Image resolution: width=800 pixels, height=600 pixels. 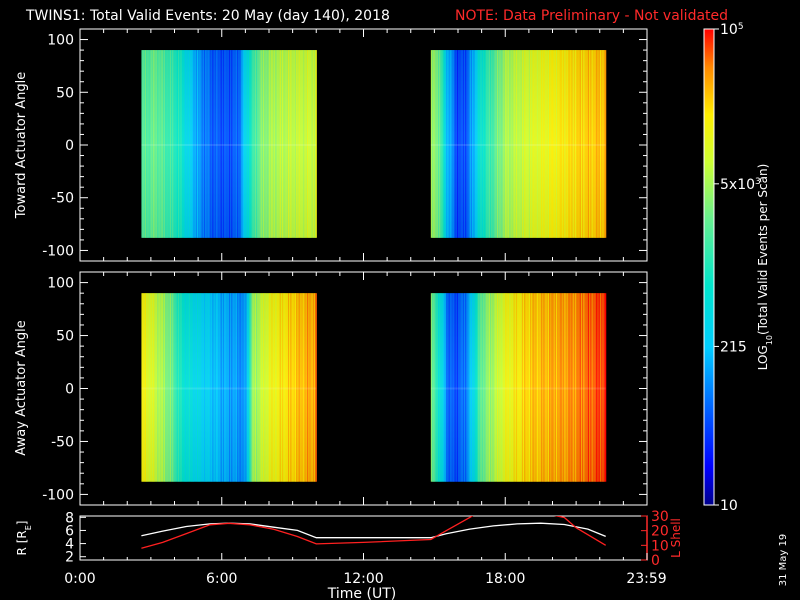 What do you see at coordinates (21, 387) in the screenshot?
I see `away-y-axis-label: Away Actuator Angle` at bounding box center [21, 387].